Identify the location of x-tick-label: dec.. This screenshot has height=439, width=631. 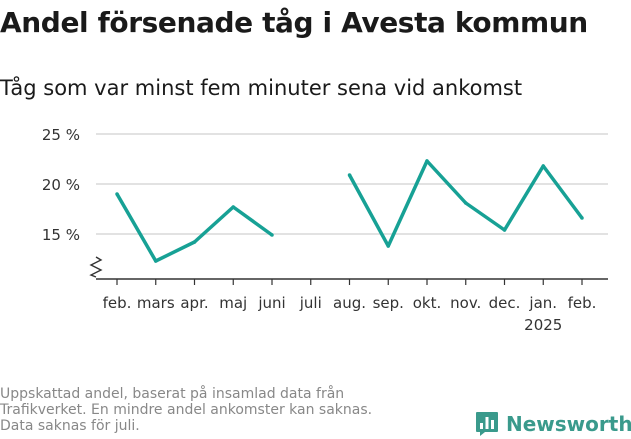
(505, 303).